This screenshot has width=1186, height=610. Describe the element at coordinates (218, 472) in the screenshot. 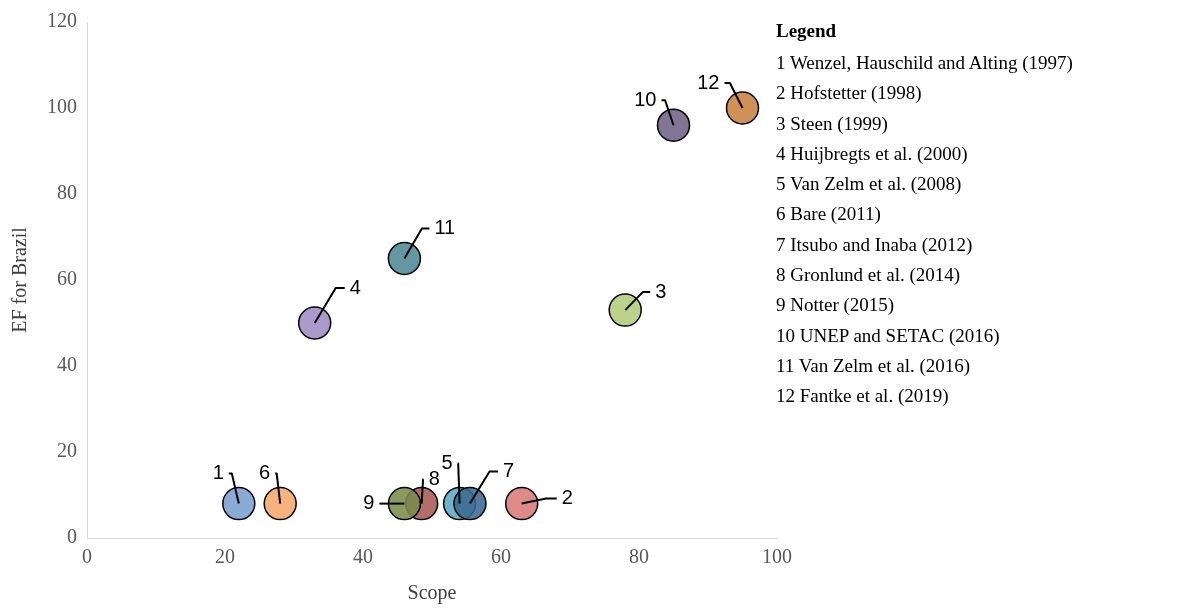

I see `annotation: 1` at that location.